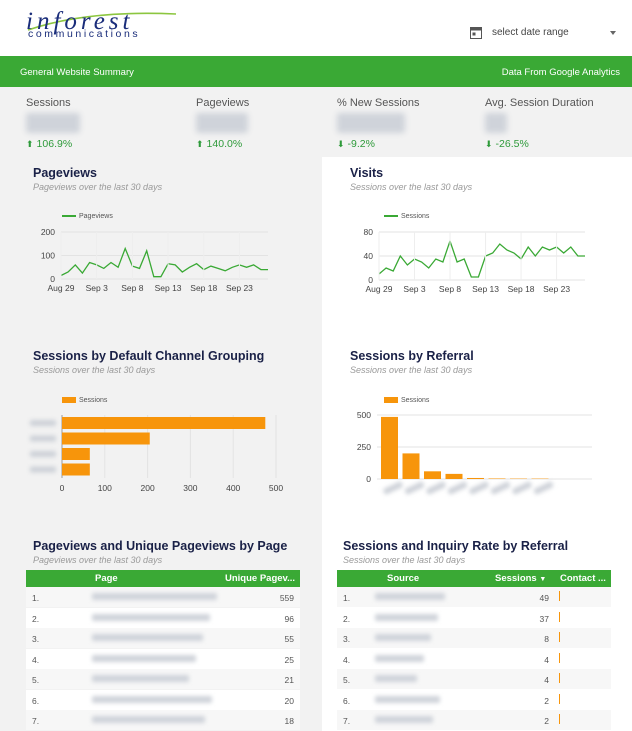  What do you see at coordinates (474, 699) in the screenshot?
I see `table-row: 6. 2` at bounding box center [474, 699].